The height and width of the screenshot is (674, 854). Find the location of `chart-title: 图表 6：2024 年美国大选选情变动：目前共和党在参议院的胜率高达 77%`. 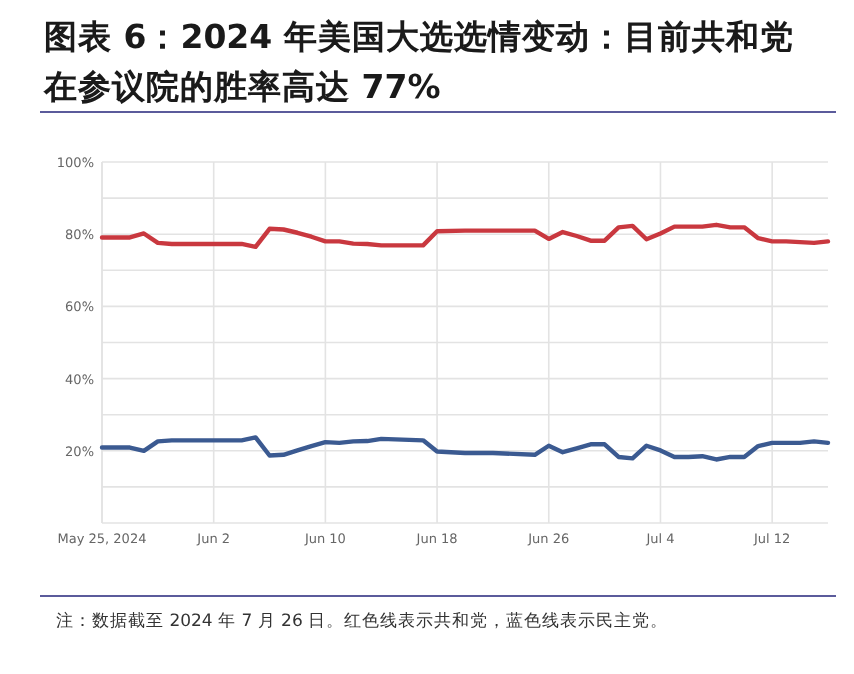

chart-title: 图表 6：2024 年美国大选选情变动：目前共和党在参议院的胜率高达 77% is located at coordinates (418, 62).